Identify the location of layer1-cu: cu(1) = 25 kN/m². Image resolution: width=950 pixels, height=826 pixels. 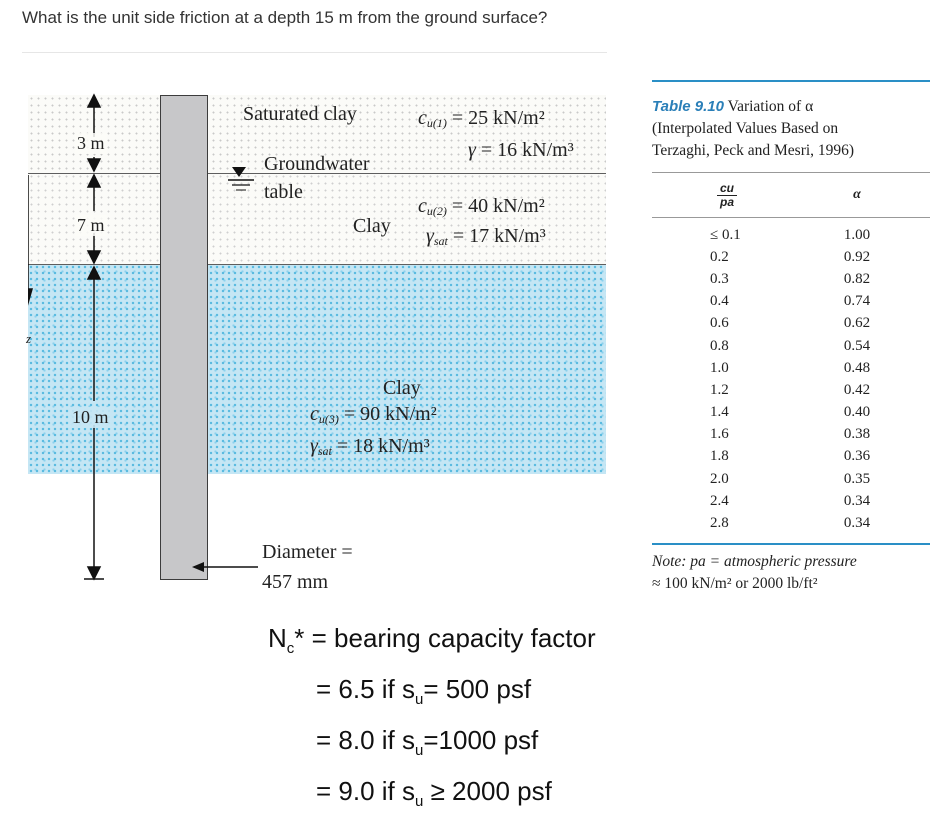
(481, 118).